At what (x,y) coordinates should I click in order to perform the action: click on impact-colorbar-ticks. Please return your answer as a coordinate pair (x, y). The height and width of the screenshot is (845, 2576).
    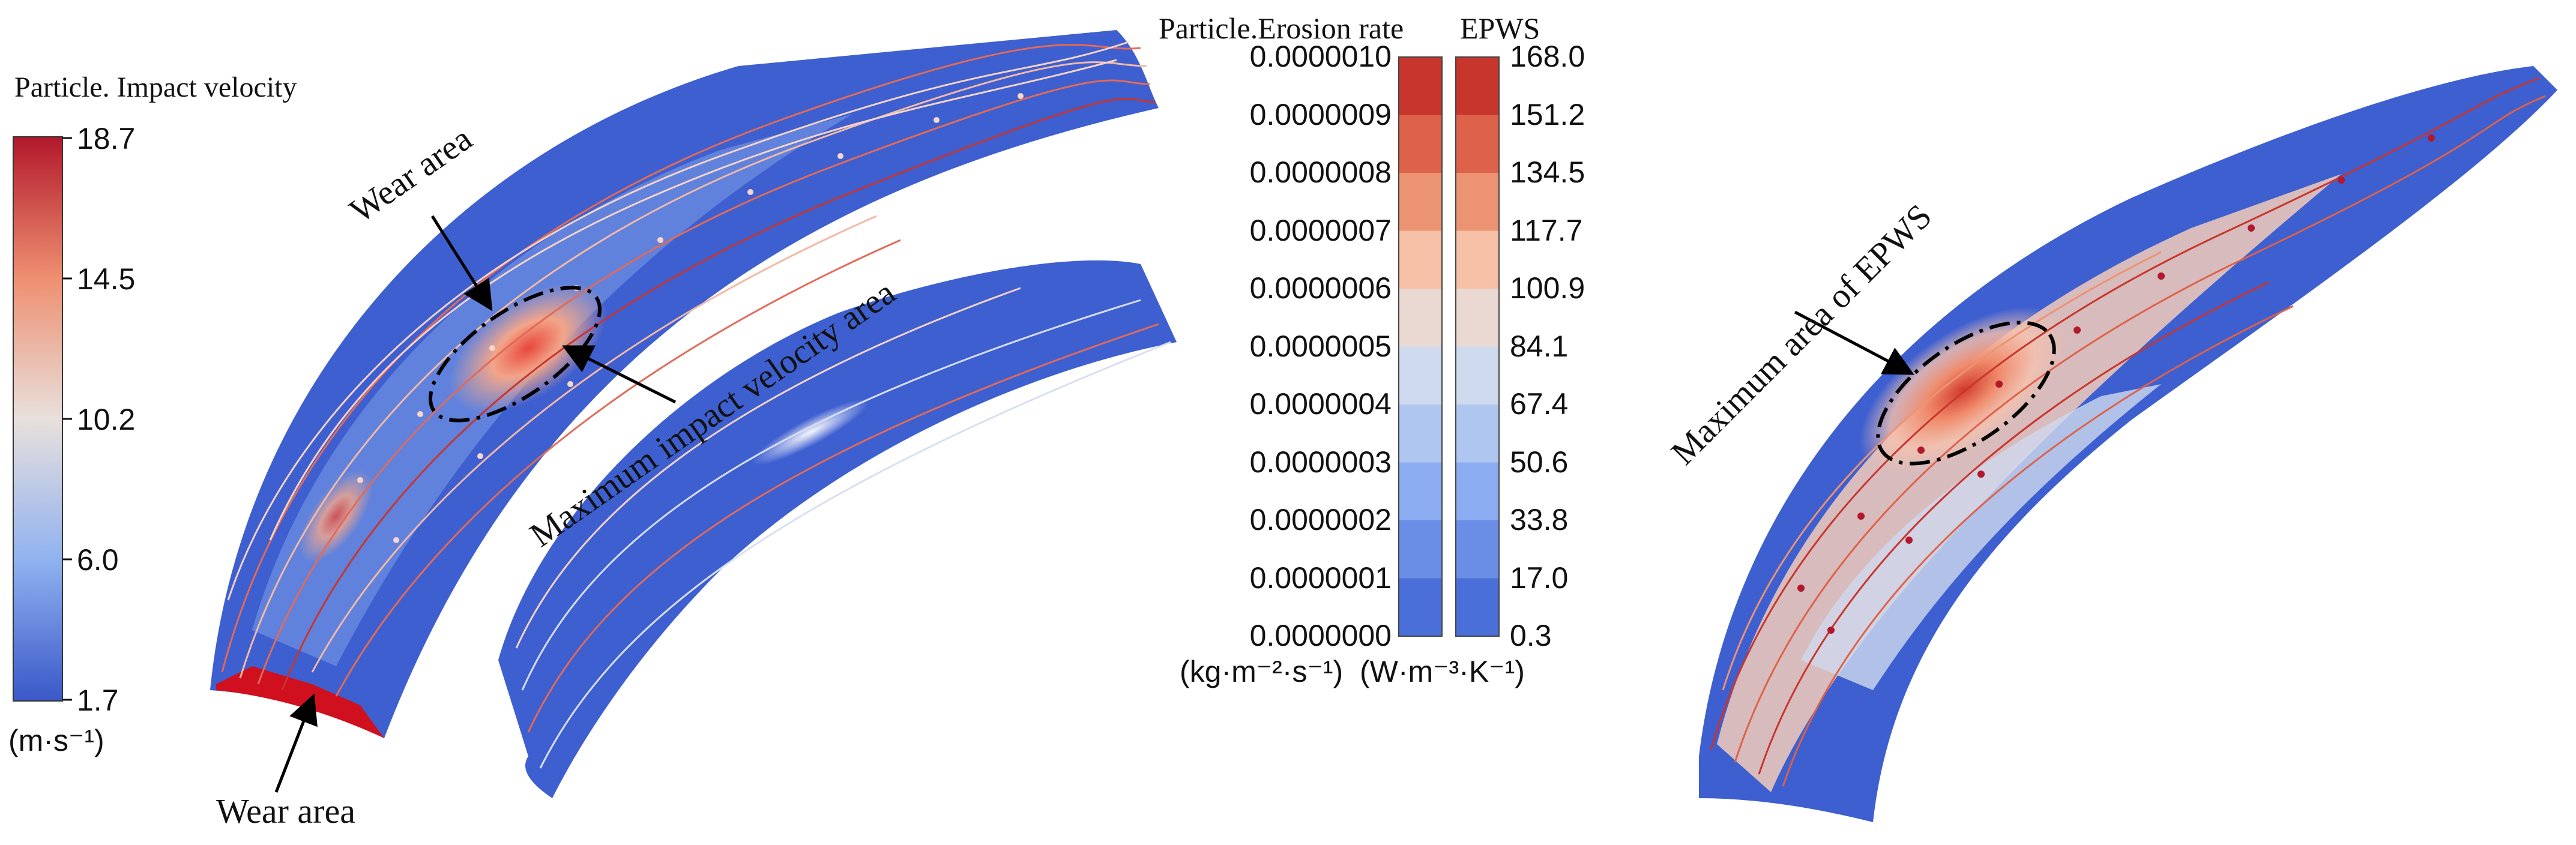
    Looking at the image, I should click on (67, 419).